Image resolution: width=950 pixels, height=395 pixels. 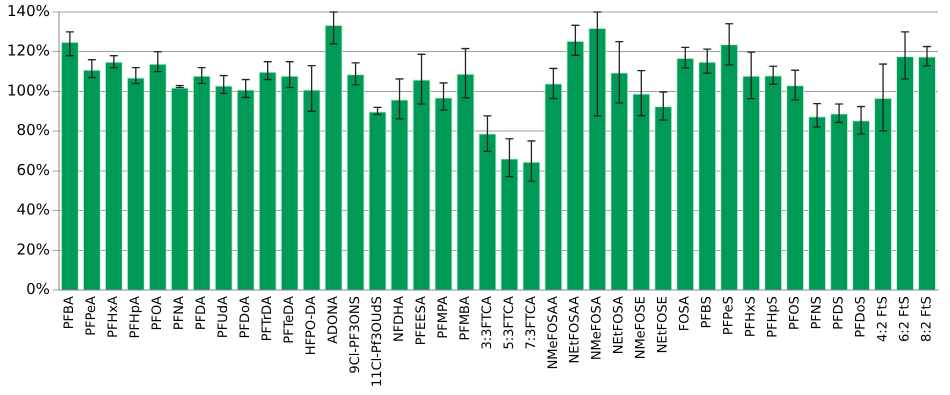 What do you see at coordinates (158, 313) in the screenshot?
I see `x-tick-label: PFOA` at bounding box center [158, 313].